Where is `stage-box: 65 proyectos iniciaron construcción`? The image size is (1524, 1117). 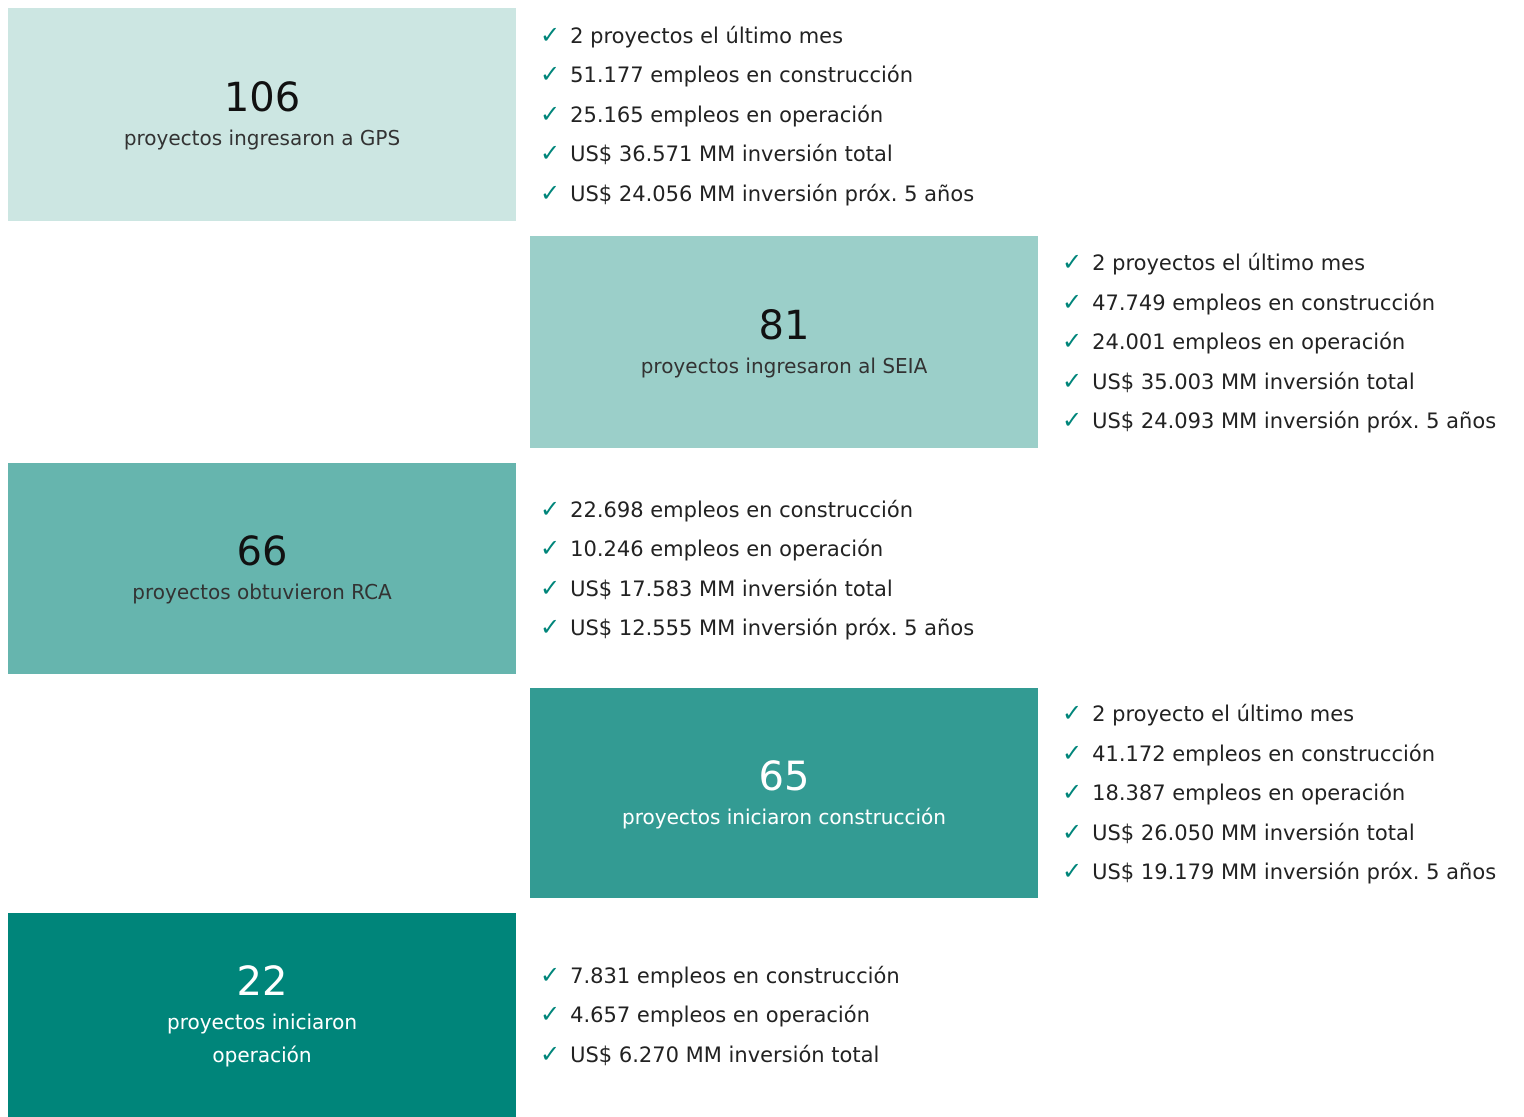 stage-box: 65 proyectos iniciaron construcción is located at coordinates (784, 793).